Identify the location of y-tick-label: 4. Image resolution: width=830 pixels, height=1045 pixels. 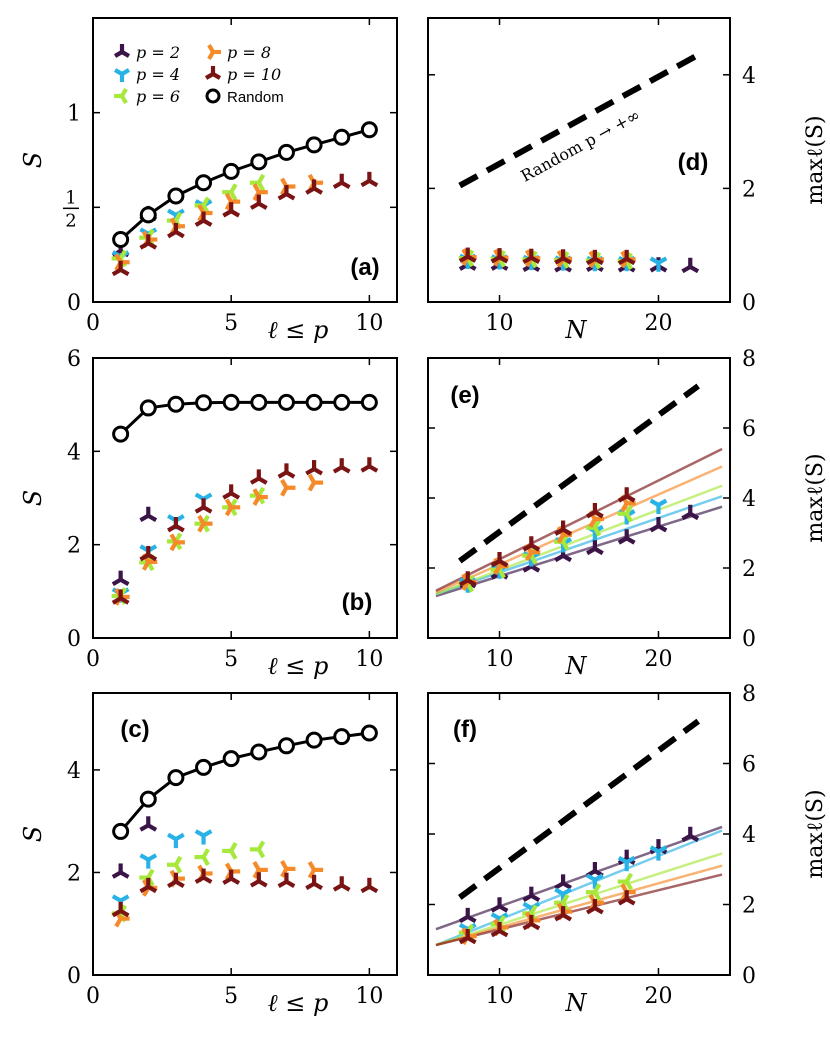
(74, 771).